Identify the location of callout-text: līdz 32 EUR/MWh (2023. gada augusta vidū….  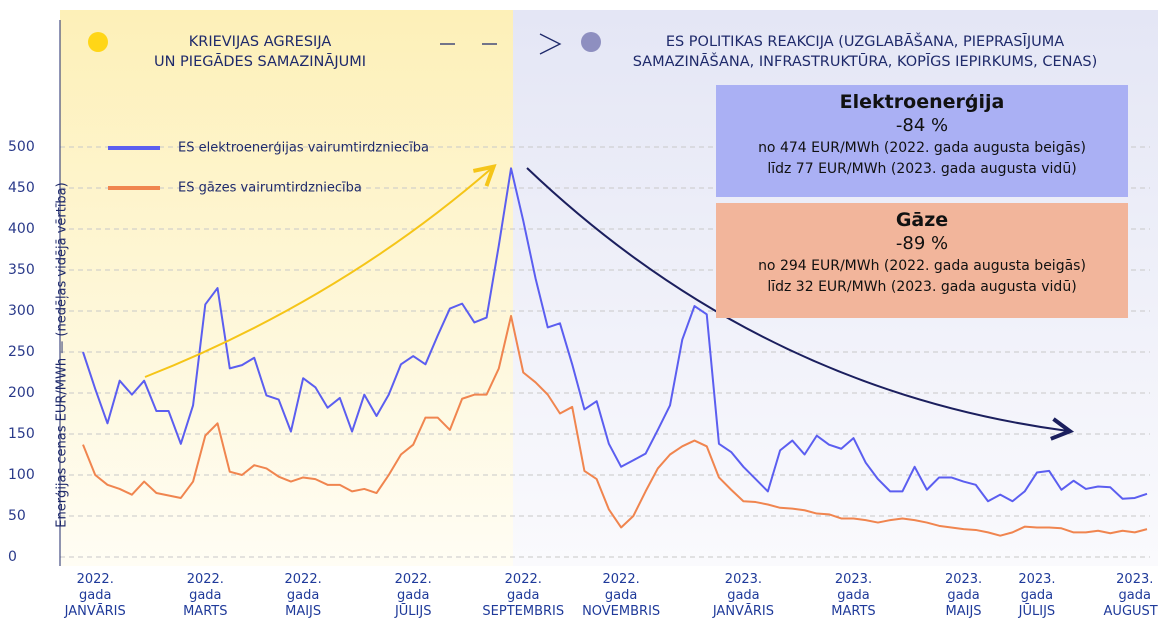
(922, 287).